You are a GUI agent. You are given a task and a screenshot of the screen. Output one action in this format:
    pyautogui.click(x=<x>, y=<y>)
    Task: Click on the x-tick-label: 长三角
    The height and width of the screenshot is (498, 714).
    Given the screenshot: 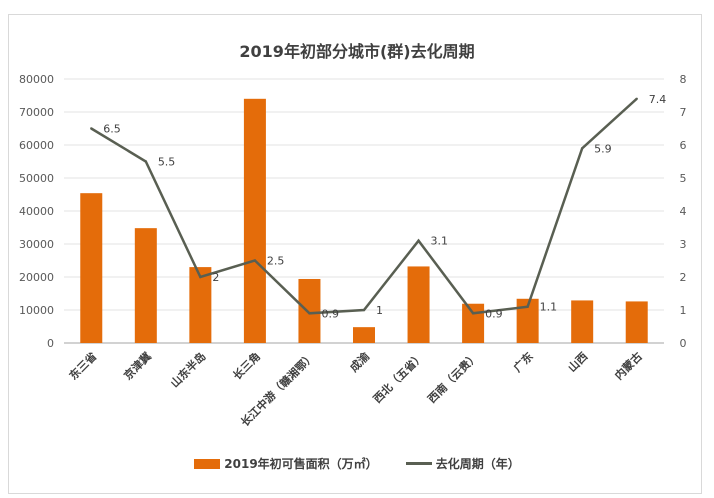 What is the action you would take?
    pyautogui.click(x=246, y=365)
    